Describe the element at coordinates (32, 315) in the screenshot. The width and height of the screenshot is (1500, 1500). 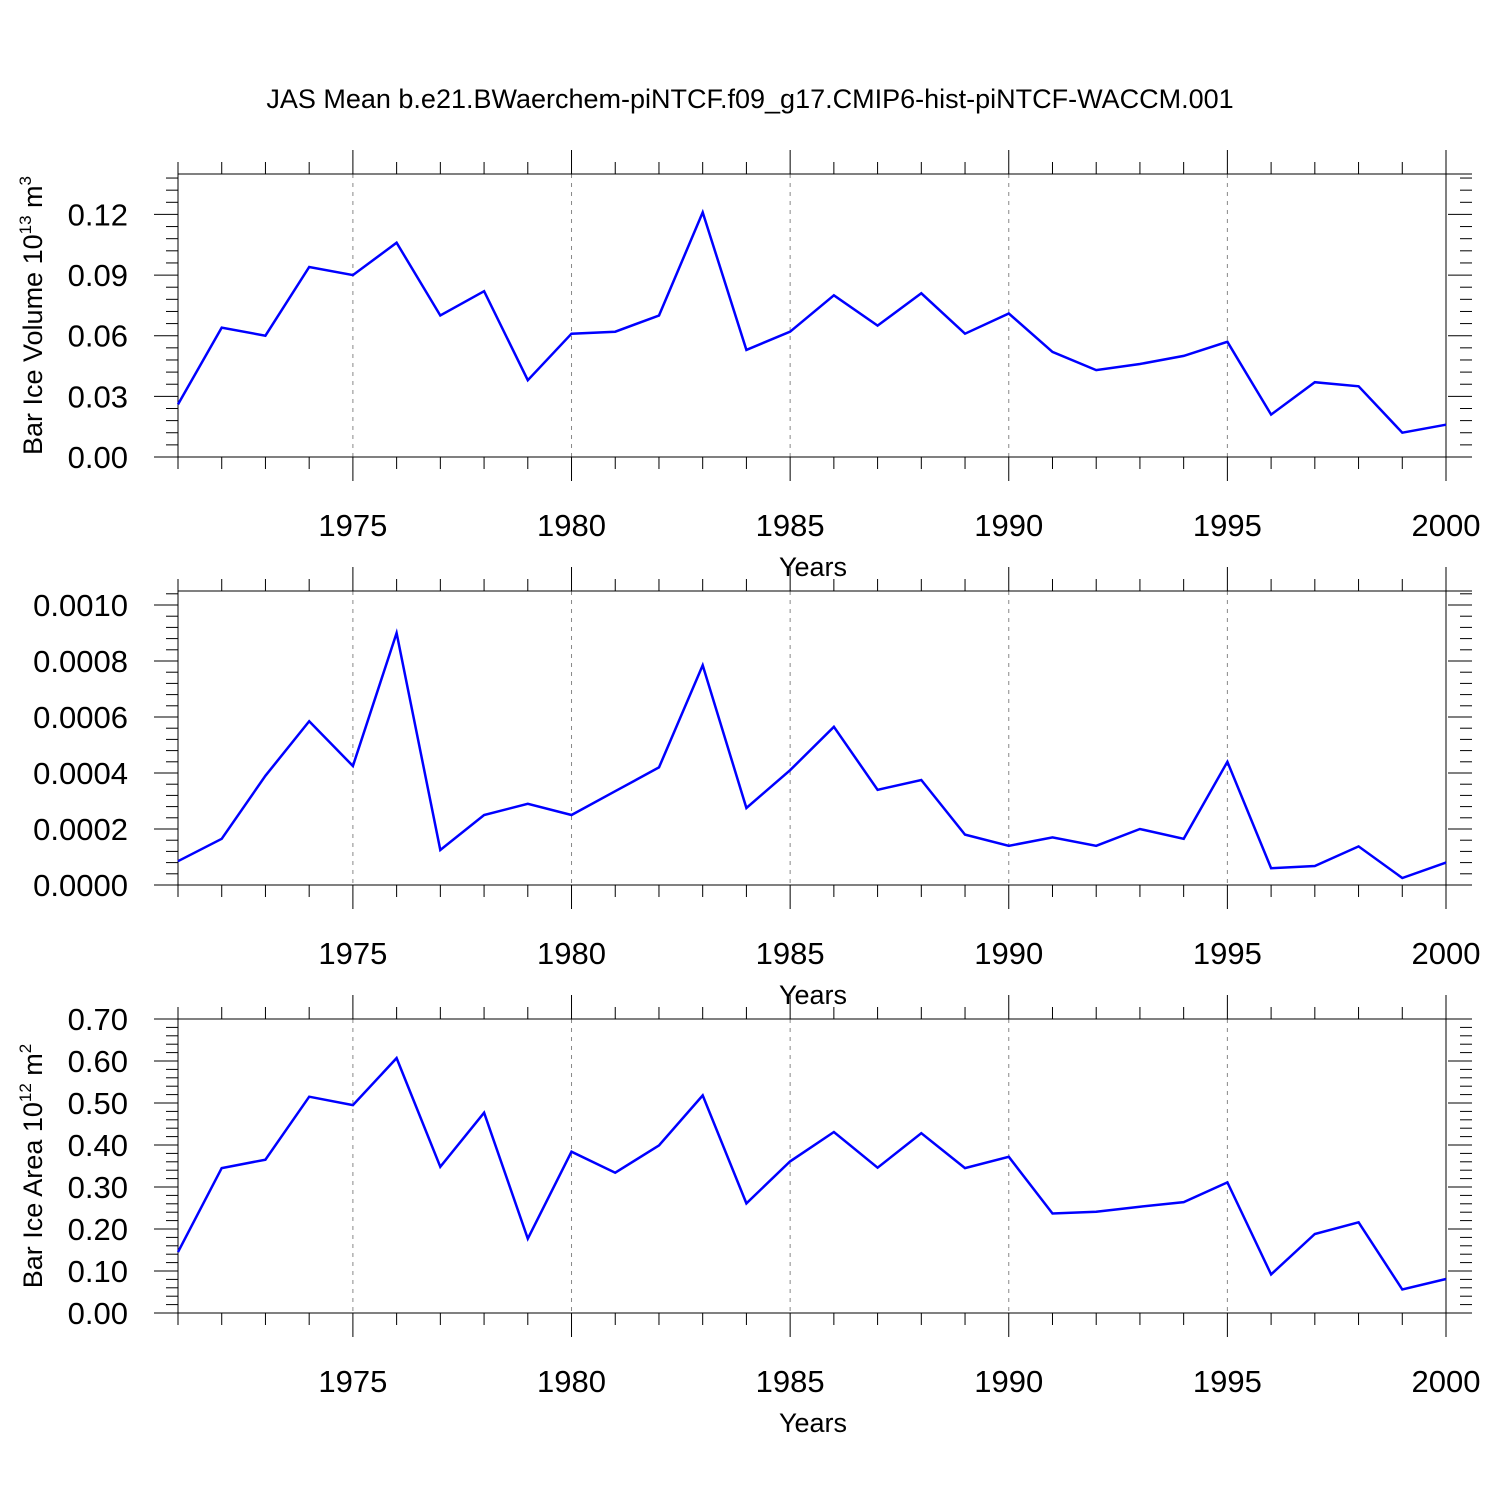
I see `y-axis-label: Bar Ice Volume 1013 m3` at that location.